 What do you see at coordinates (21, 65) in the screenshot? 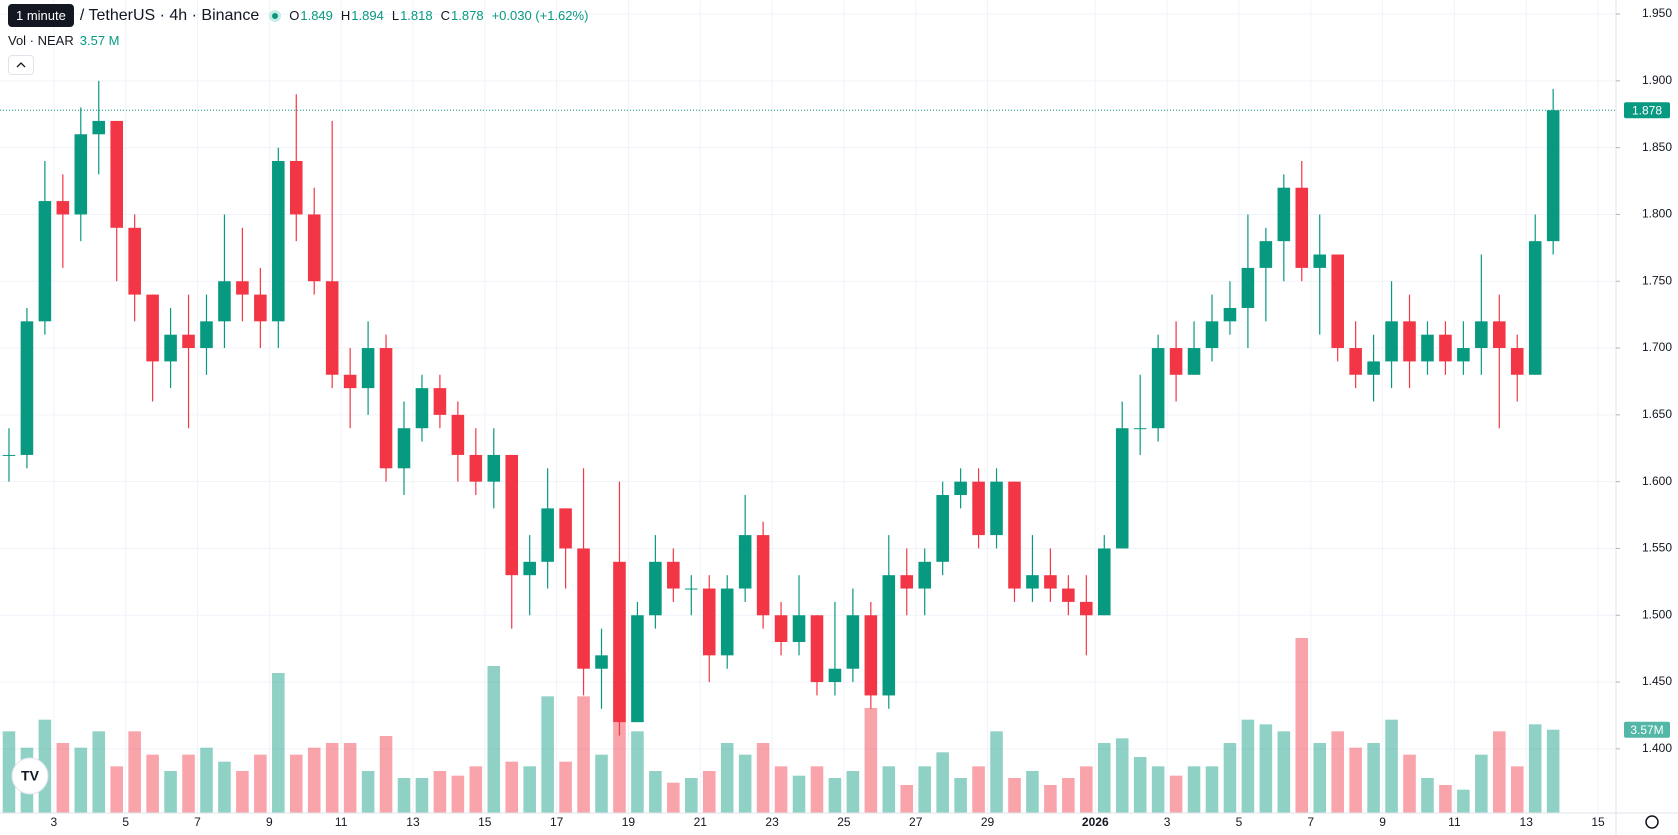
I see `collapse-button` at bounding box center [21, 65].